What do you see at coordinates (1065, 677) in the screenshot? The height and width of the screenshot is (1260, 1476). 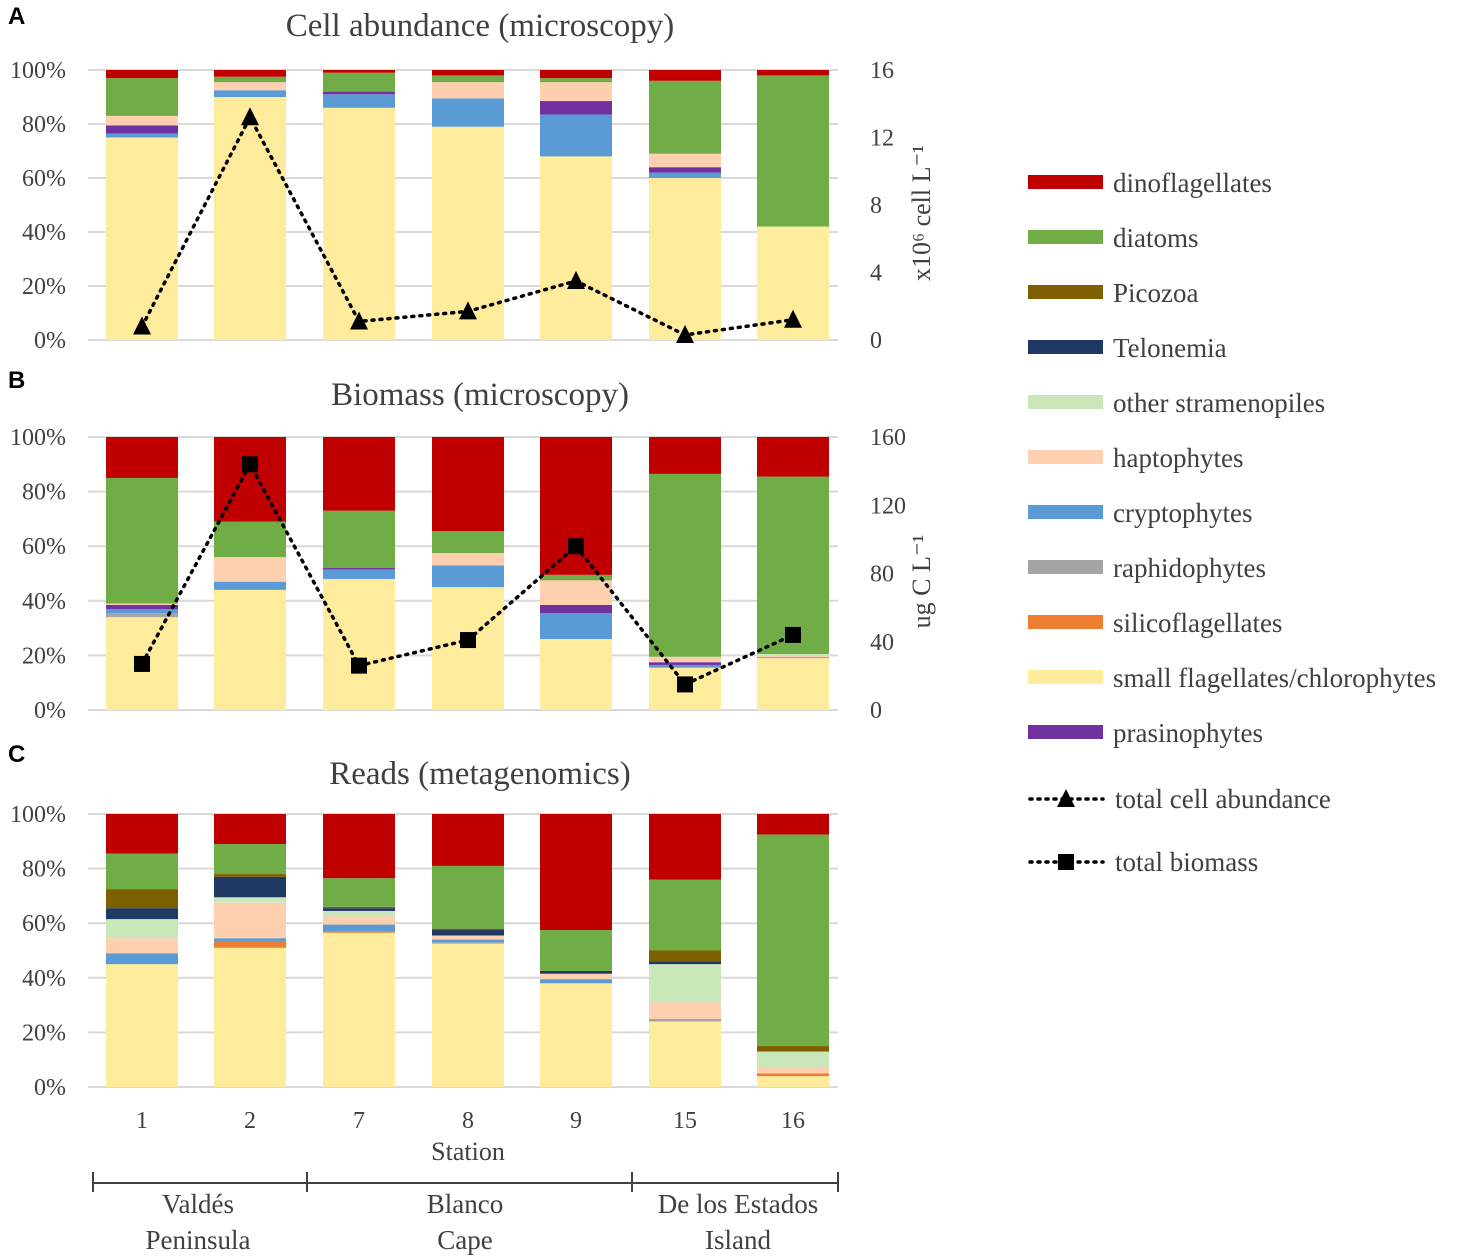 I see `legend-swatch-small` at bounding box center [1065, 677].